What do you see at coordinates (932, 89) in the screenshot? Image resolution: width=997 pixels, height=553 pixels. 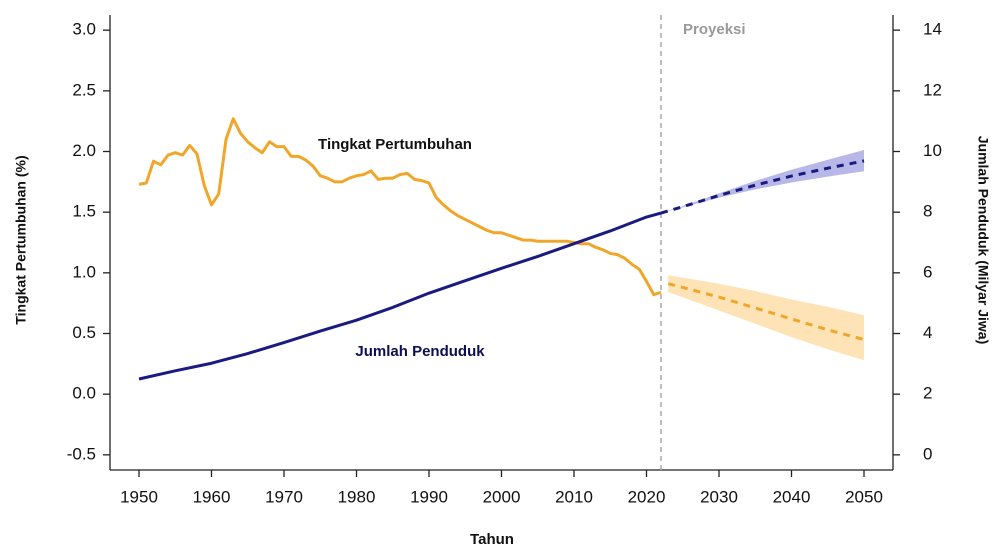 I see `y2-tick-label: 12` at bounding box center [932, 89].